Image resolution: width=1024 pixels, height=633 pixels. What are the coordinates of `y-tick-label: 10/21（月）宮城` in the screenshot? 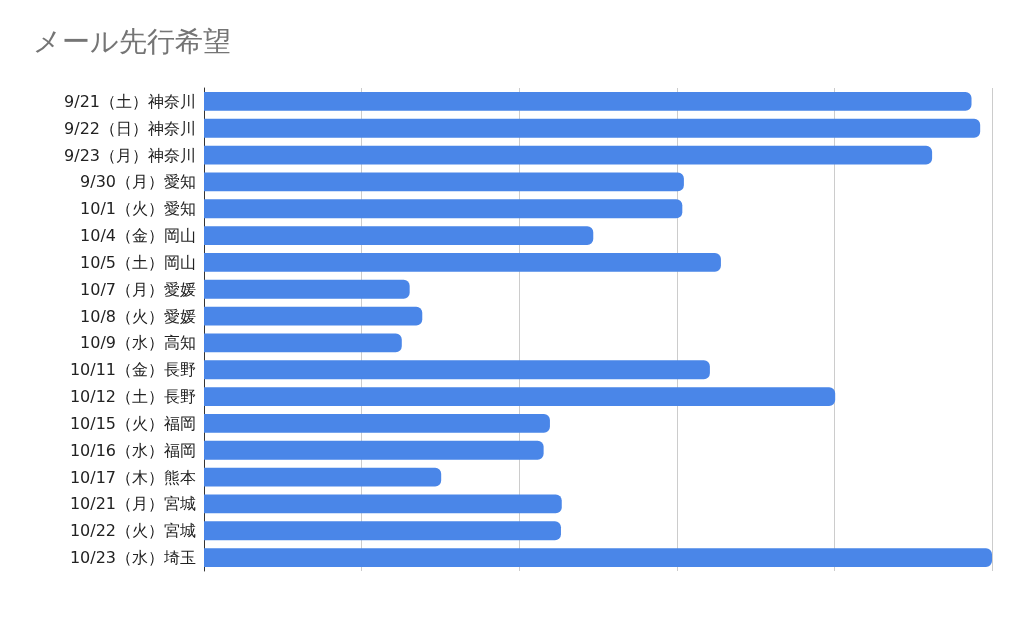 It's located at (132, 504).